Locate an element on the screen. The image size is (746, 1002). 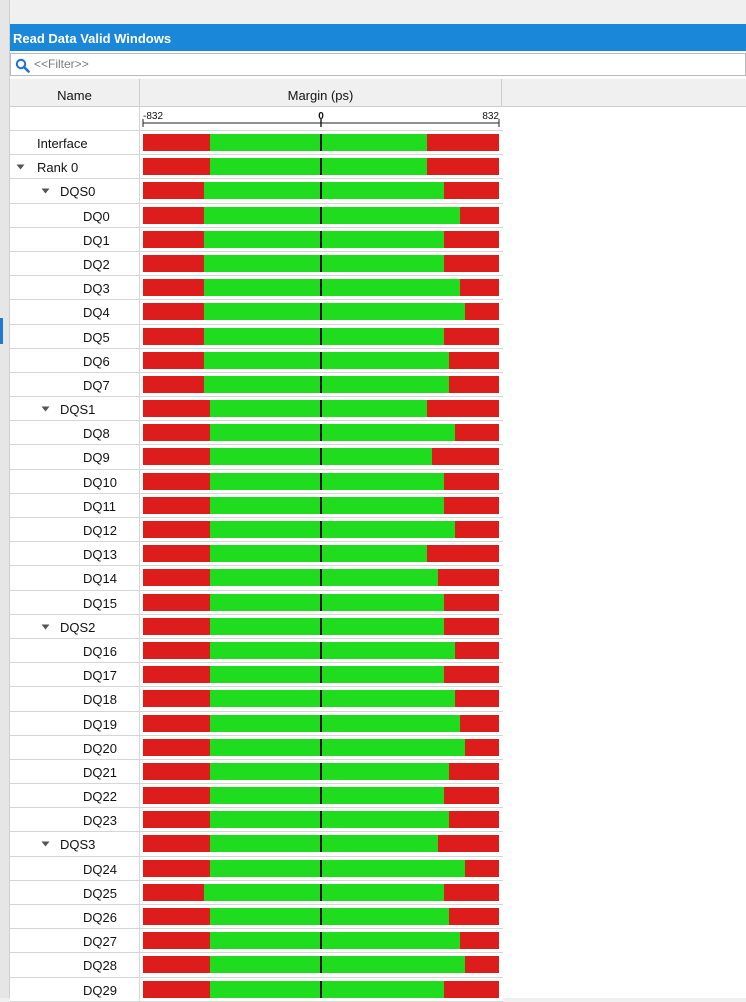
tree-row: DQ26 is located at coordinates (256, 917).